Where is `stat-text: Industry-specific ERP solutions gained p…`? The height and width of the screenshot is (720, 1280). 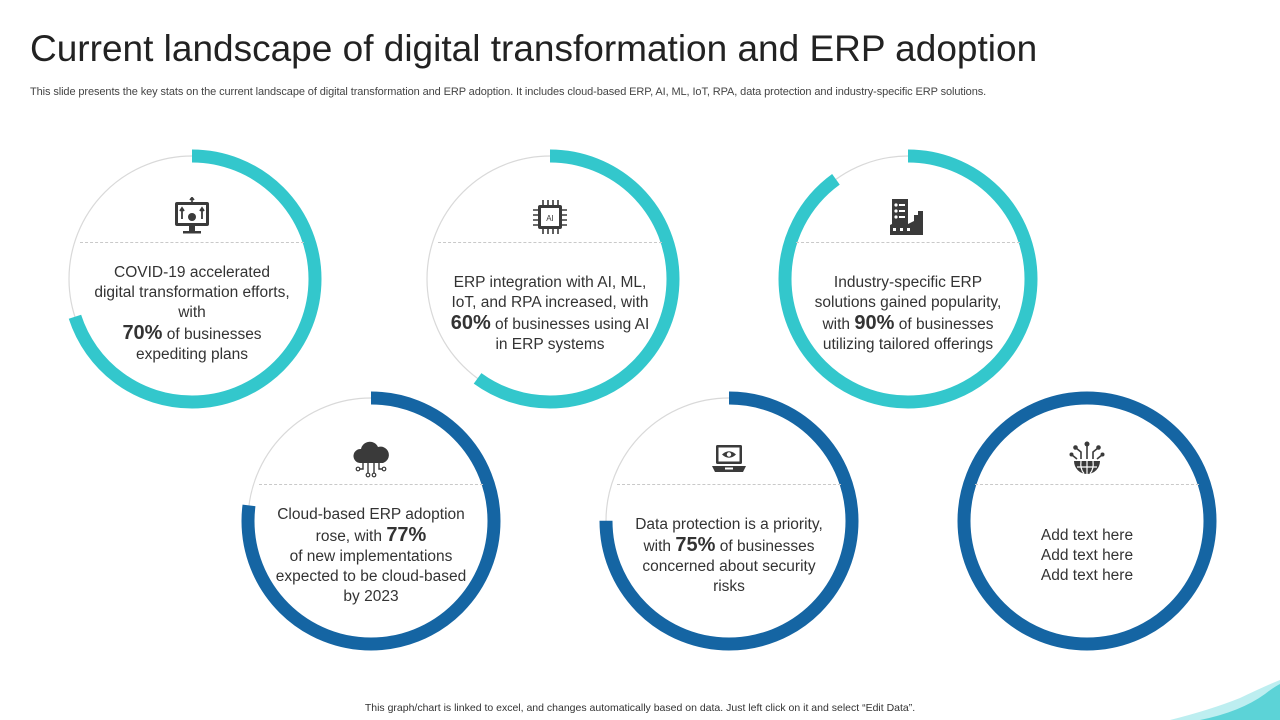 stat-text: Industry-specific ERP solutions gained p… is located at coordinates (908, 313).